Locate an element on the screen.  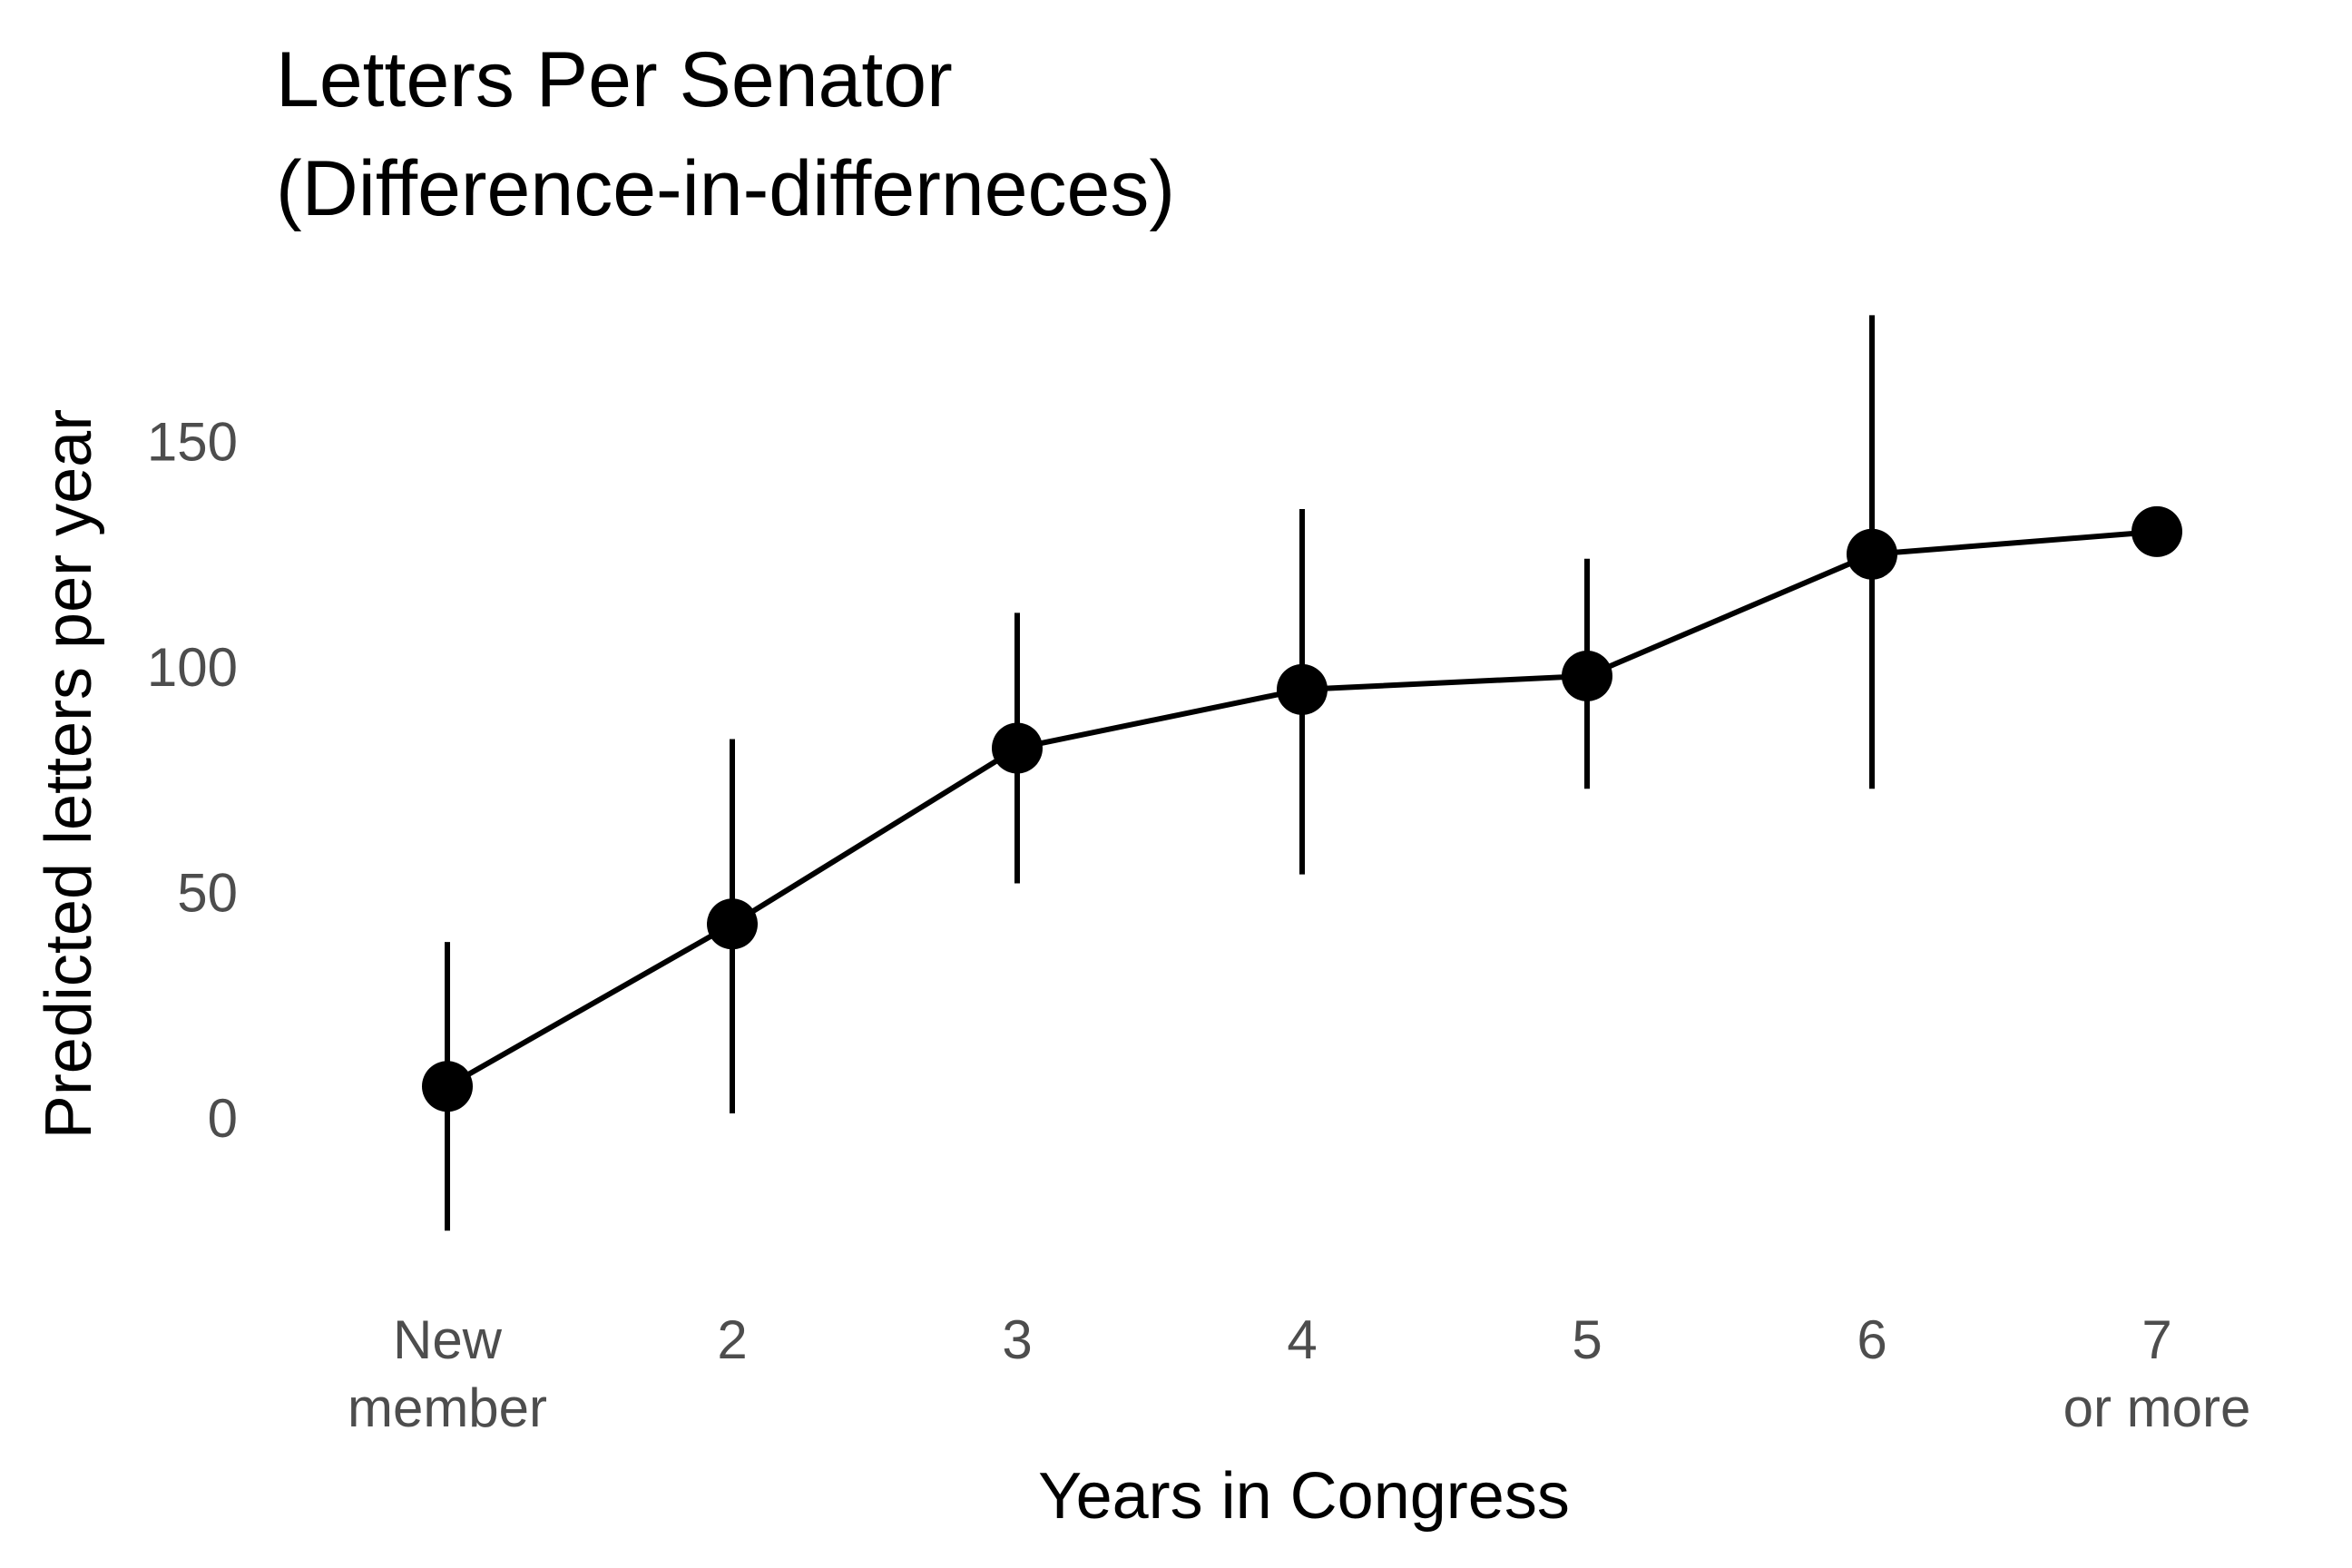
y-axis-title: Predicted letters per year is located at coordinates (69, 774).